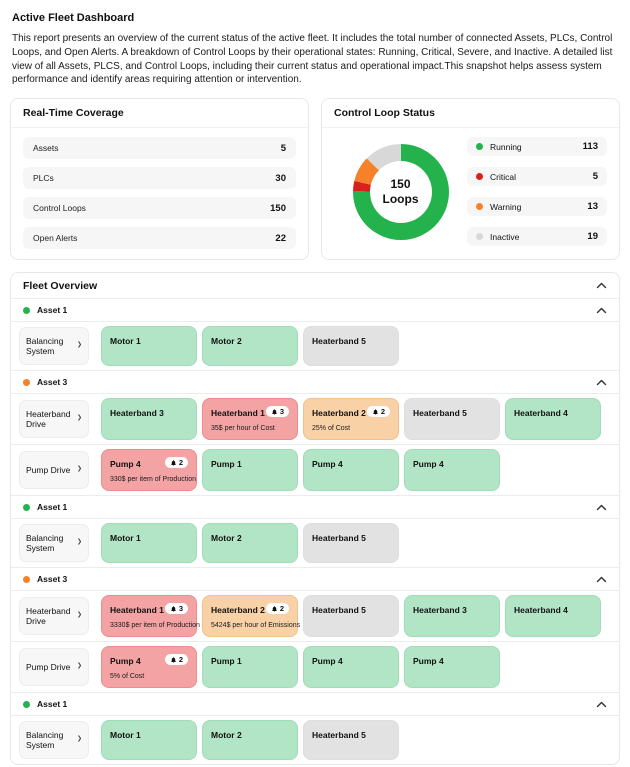  I want to click on legend-row-inactive: Inactive 19, so click(537, 237).